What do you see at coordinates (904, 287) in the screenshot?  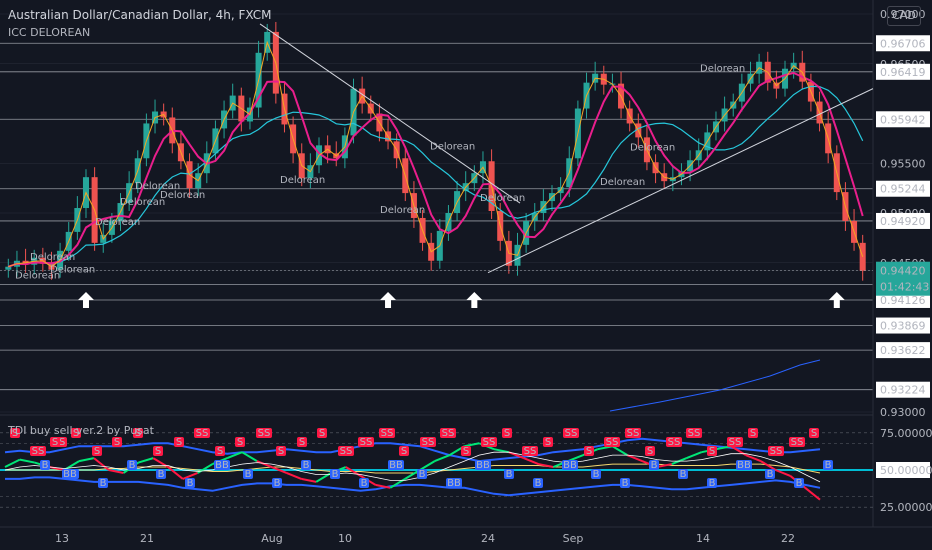 I see `countdown-label: 01:42:43` at bounding box center [904, 287].